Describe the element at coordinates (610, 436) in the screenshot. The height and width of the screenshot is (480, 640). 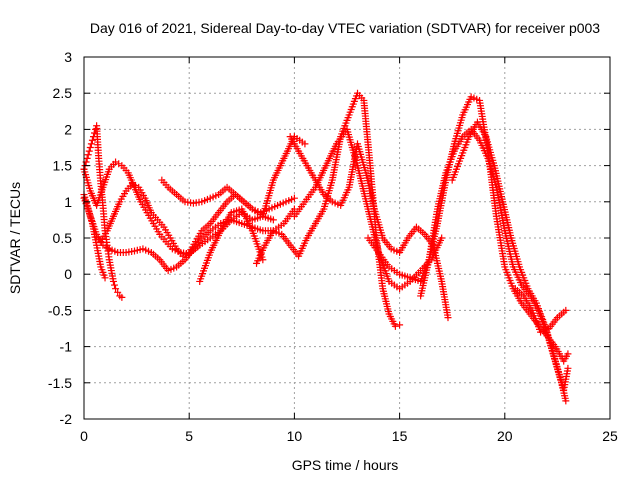
I see `x-tick-label: 25` at that location.